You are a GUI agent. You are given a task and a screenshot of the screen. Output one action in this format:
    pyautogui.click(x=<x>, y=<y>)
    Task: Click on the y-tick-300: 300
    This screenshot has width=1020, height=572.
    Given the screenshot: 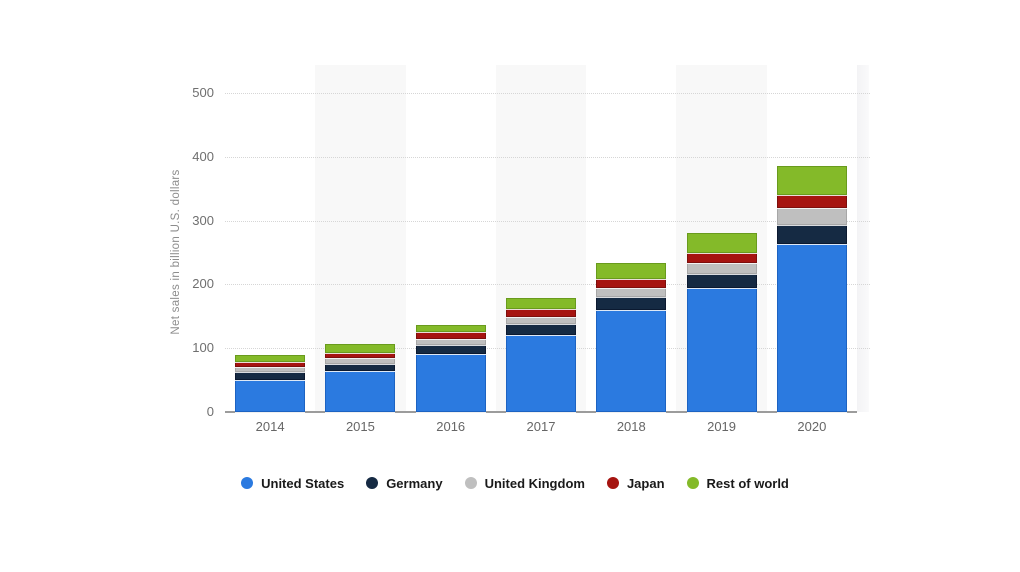 What is the action you would take?
    pyautogui.click(x=203, y=220)
    